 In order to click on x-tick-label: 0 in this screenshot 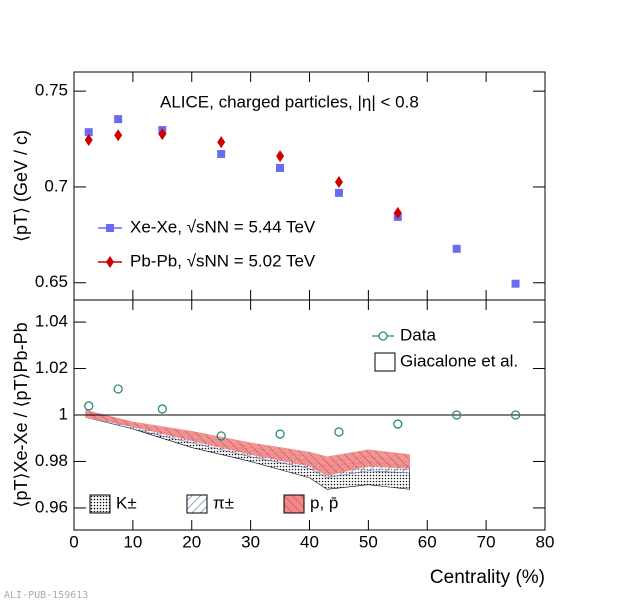, I will do `click(73, 541)`.